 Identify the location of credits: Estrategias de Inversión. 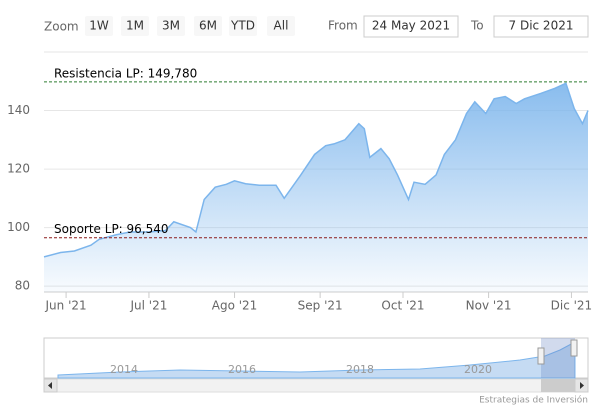
(533, 400).